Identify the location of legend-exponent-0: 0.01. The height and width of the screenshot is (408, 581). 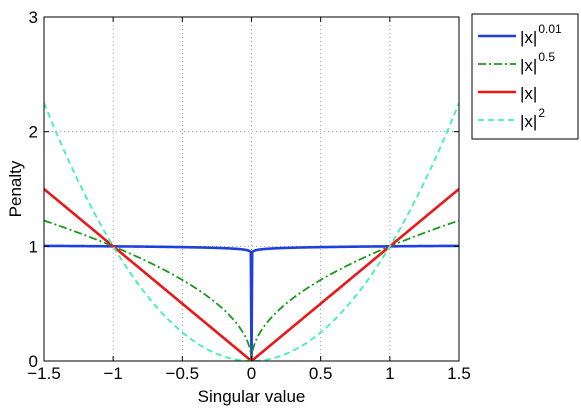
(550, 29).